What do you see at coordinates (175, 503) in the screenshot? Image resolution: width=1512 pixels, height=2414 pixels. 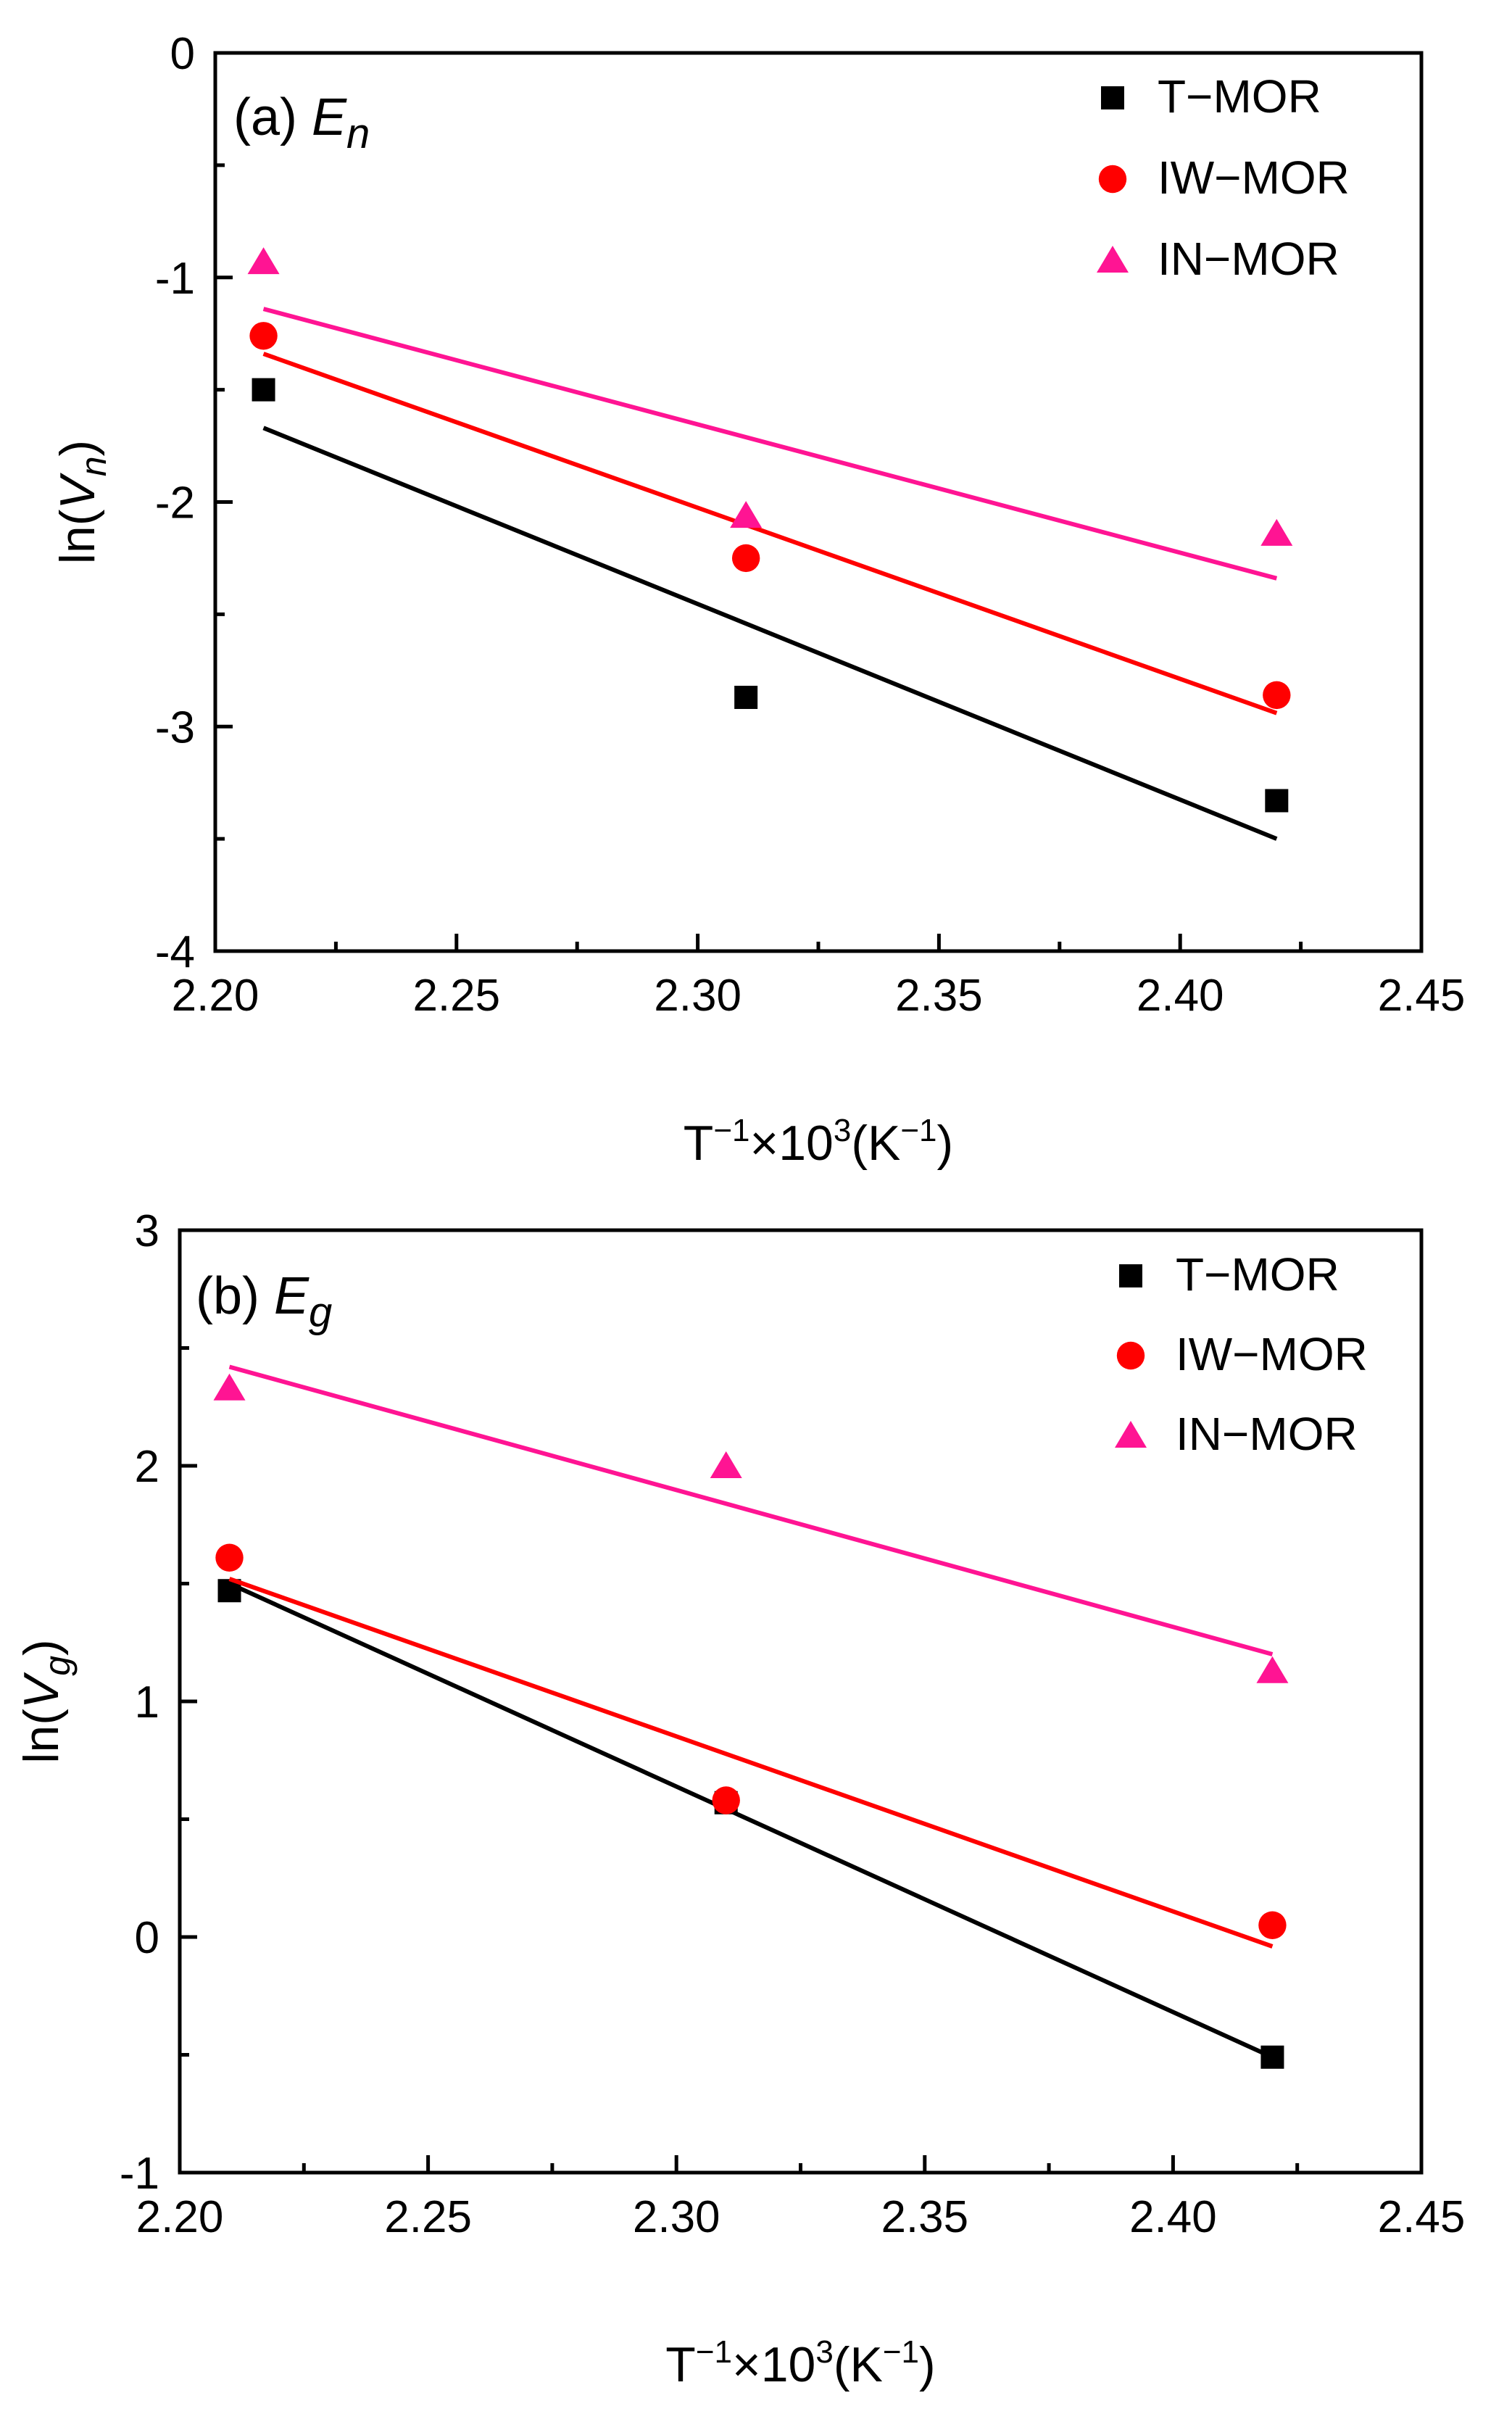 I see `y-tick-label: -2` at bounding box center [175, 503].